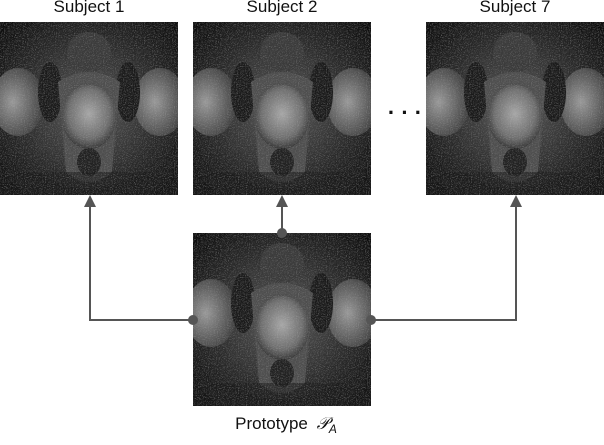  What do you see at coordinates (282, 319) in the screenshot?
I see `prototype-image` at bounding box center [282, 319].